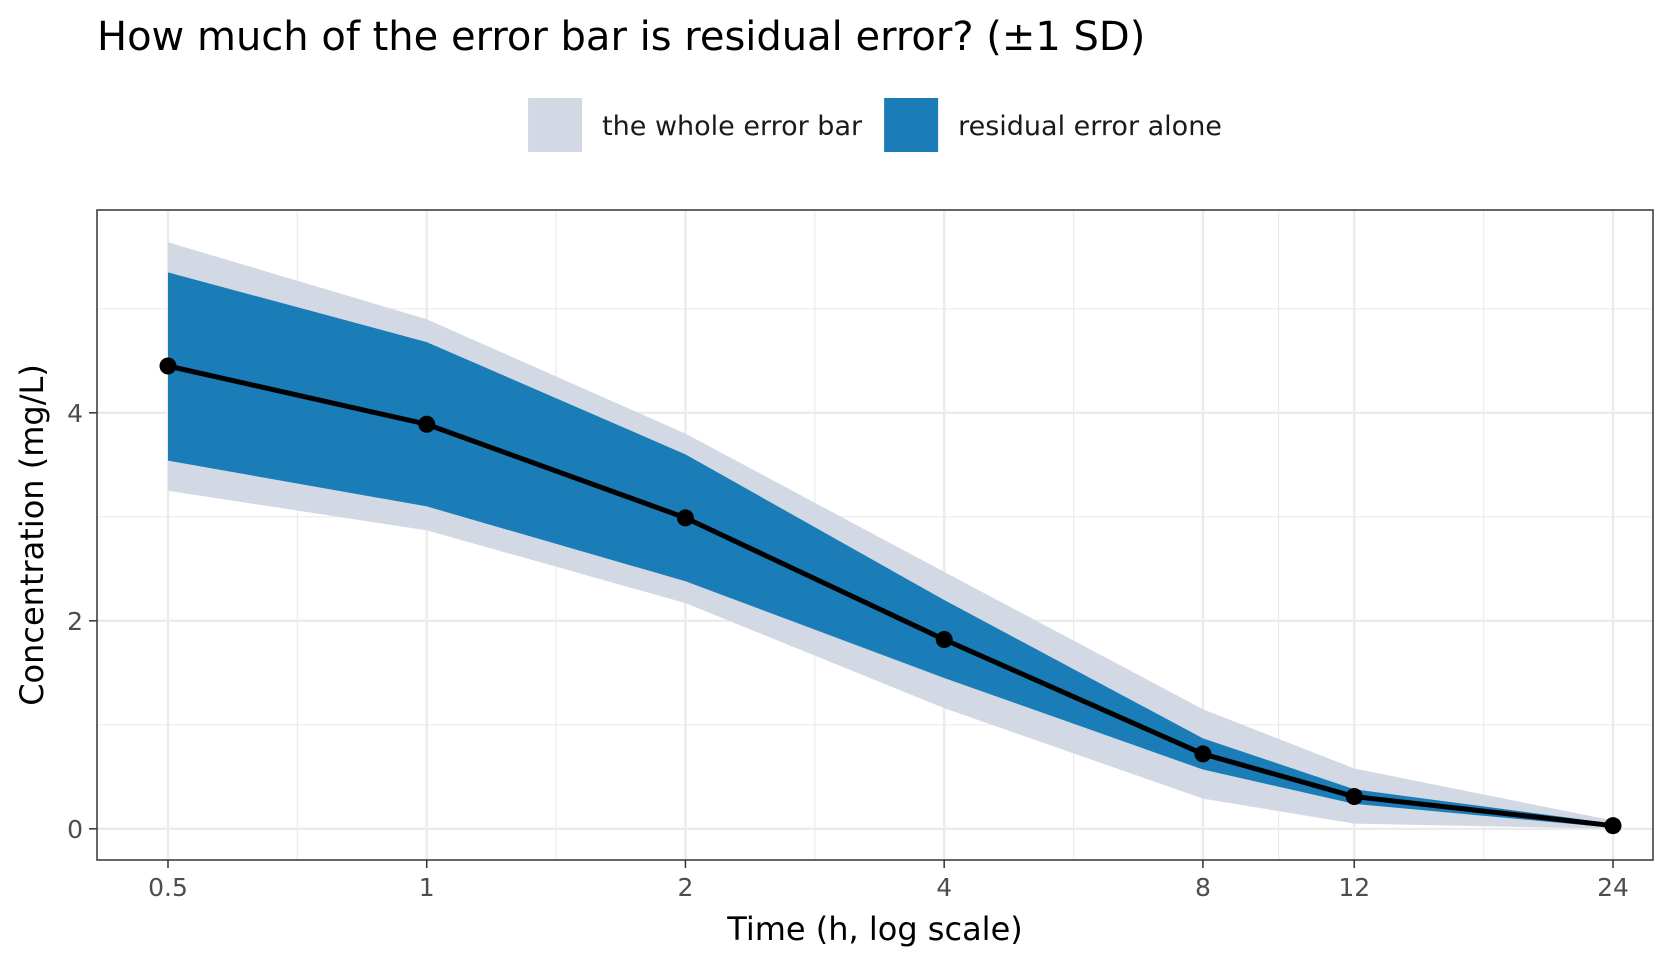 Image resolution: width=1680 pixels, height=960 pixels. I want to click on x-axis: 0.5 1 2 4 8 12 24, so click(888, 881).